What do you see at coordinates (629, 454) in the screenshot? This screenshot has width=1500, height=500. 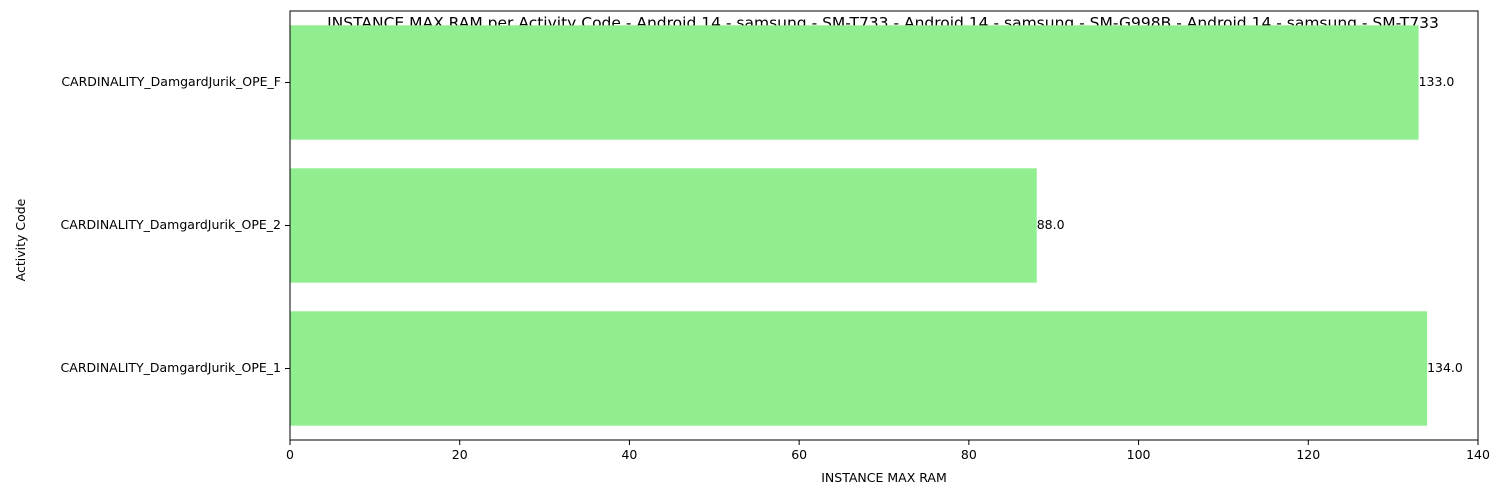 I see `x-tick-label-40: 40` at bounding box center [629, 454].